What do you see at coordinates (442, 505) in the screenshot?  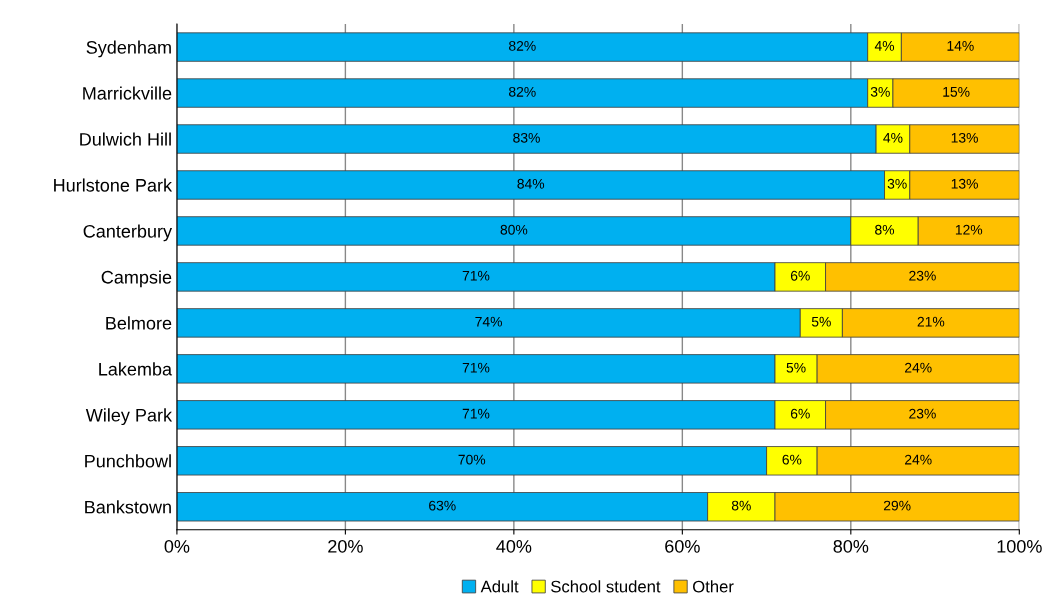 I see `data-label: 63%` at bounding box center [442, 505].